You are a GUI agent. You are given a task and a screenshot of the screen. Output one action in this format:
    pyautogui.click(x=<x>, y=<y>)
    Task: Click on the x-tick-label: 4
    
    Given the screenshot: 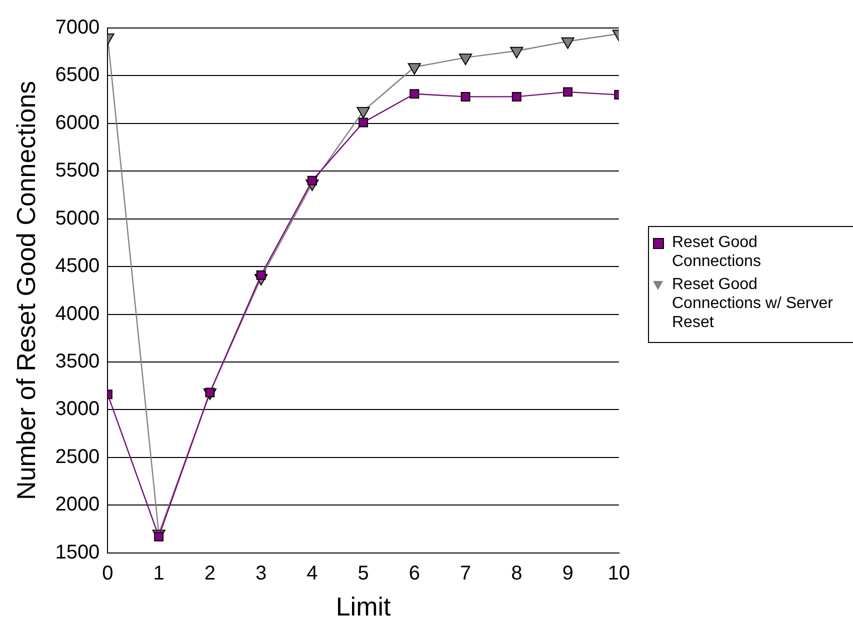 What is the action you would take?
    pyautogui.click(x=312, y=573)
    